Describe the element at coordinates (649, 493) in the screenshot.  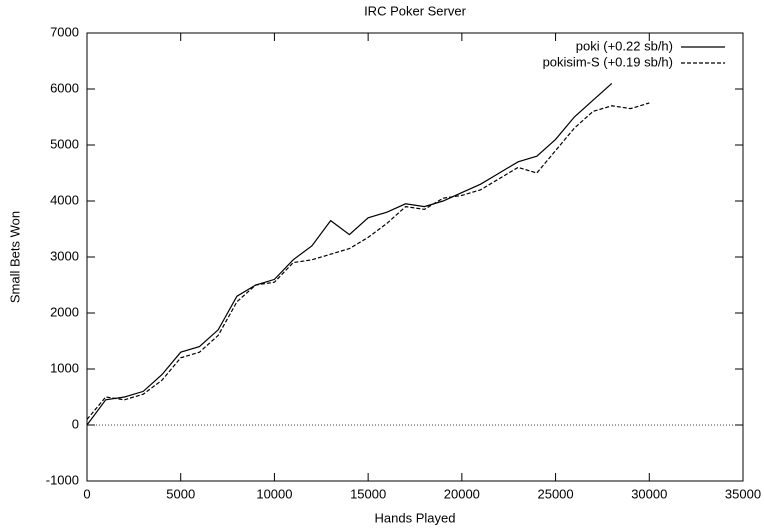
I see `x-tick-label: 30000` at that location.